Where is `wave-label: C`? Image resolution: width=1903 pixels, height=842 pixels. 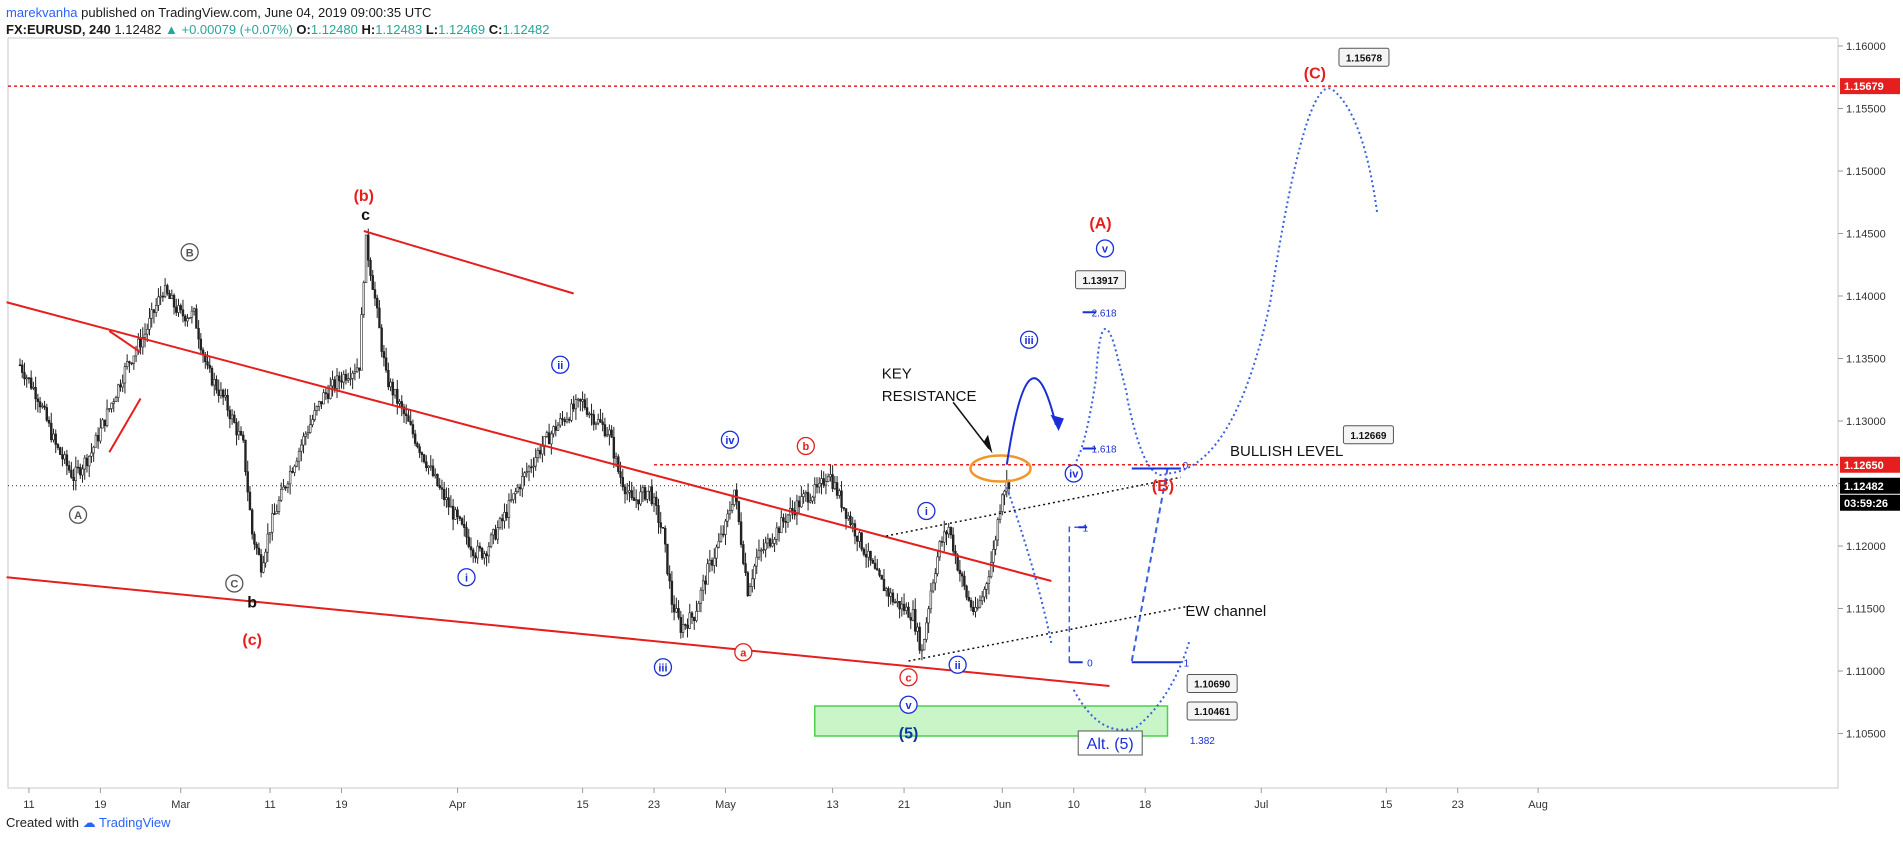
wave-label: C is located at coordinates (234, 585).